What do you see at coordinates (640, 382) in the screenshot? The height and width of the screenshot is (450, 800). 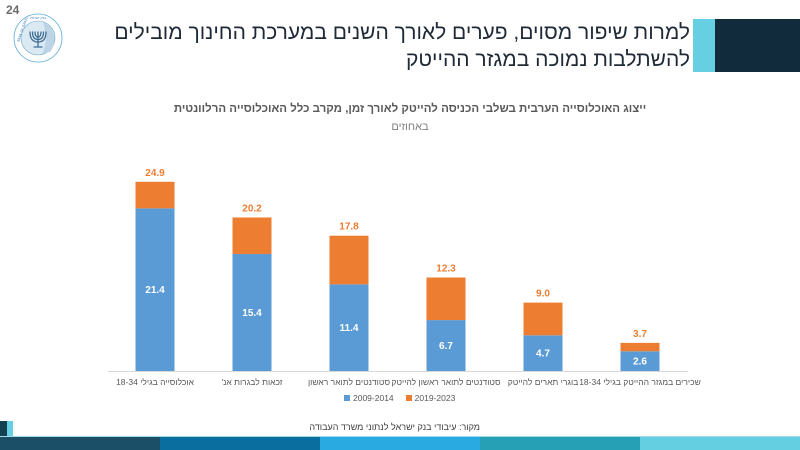 I see `category-label: שכירים במגזר ההייטק בגילי 18-34` at bounding box center [640, 382].